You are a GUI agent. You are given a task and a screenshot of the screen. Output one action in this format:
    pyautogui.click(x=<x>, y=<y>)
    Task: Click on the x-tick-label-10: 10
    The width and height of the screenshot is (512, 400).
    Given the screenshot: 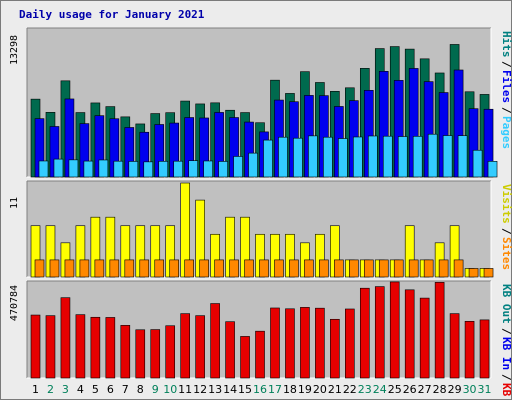 What is the action you would take?
    pyautogui.click(x=170, y=389)
    